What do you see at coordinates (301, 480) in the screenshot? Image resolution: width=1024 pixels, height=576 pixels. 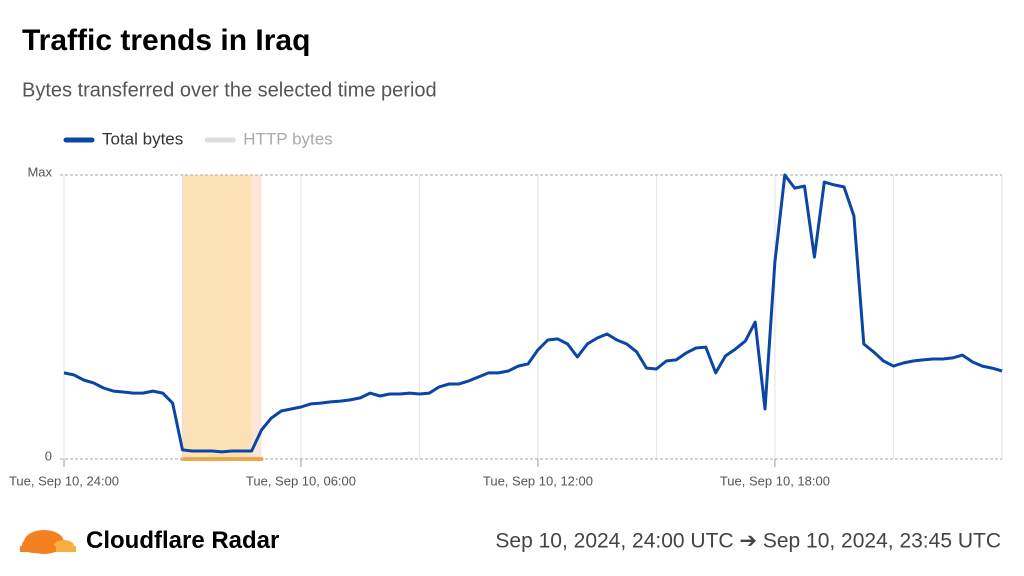 I see `x-tick-label: Tue, Sep 10, 06:00` at bounding box center [301, 480].